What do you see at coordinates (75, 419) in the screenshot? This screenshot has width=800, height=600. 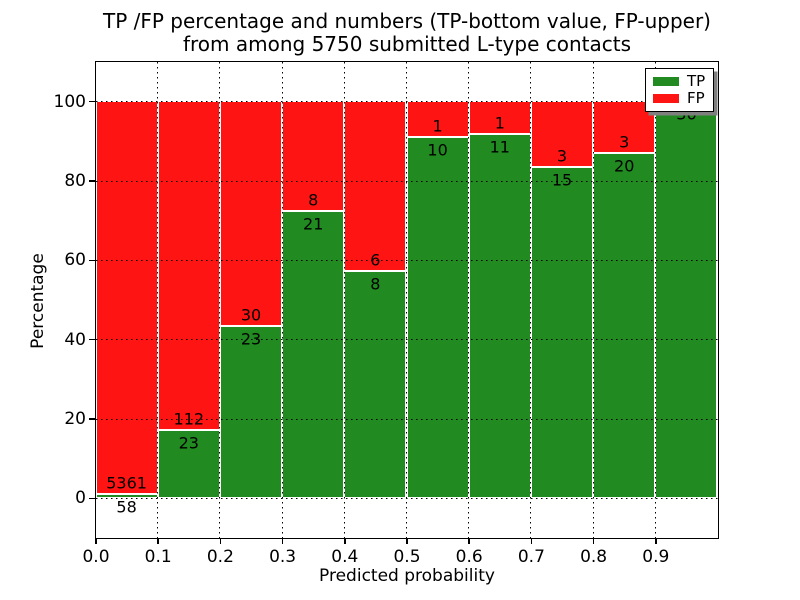 I see `y-tick-label: 20` at bounding box center [75, 419].